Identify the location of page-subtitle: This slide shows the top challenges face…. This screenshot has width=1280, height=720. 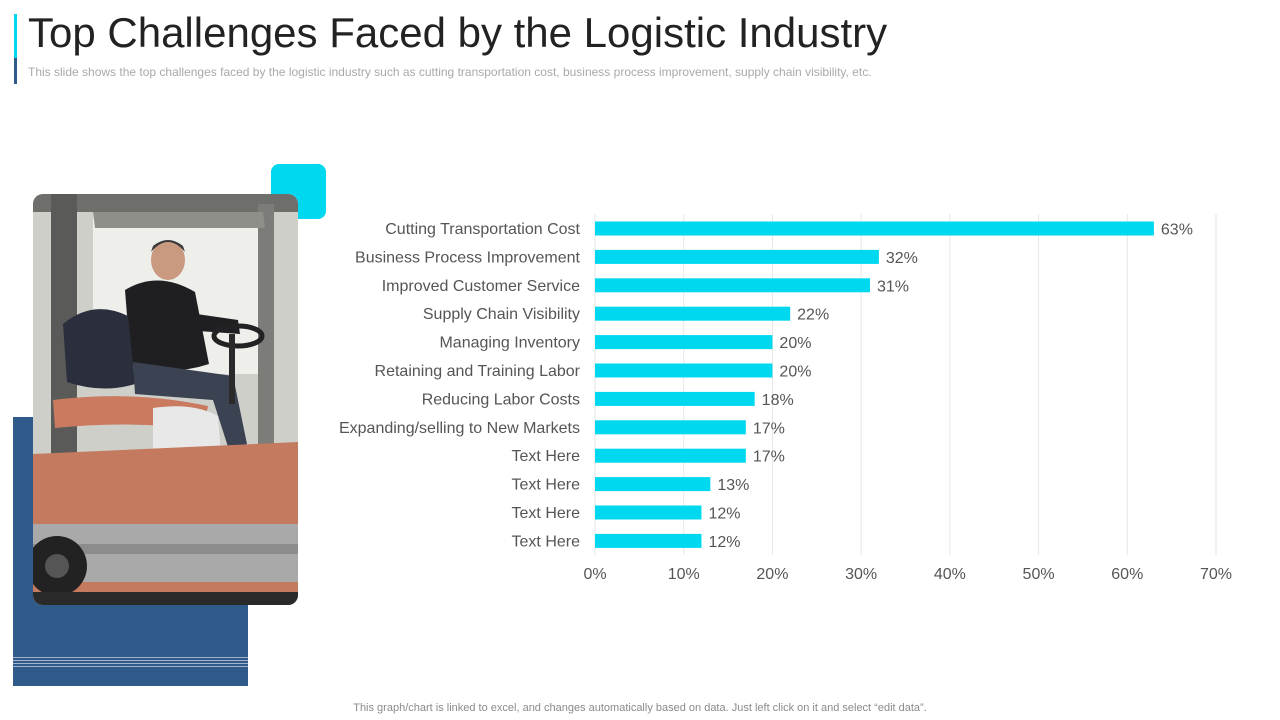
(450, 72).